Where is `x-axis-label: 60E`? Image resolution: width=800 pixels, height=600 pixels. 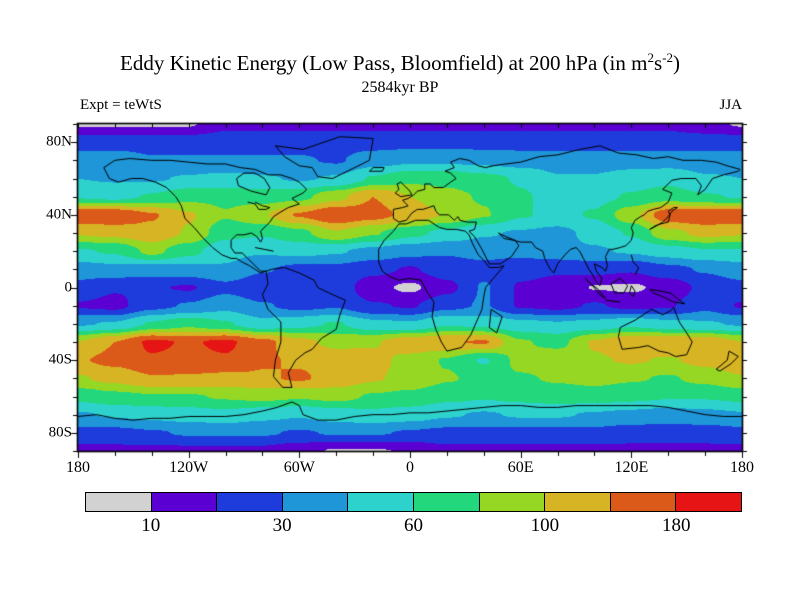 x-axis-label: 60E is located at coordinates (520, 467).